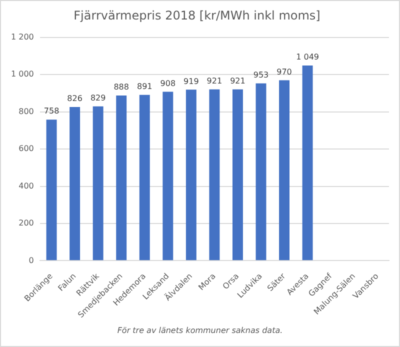  Describe the element at coordinates (22, 74) in the screenshot. I see `y-tick-label: 1 000` at that location.